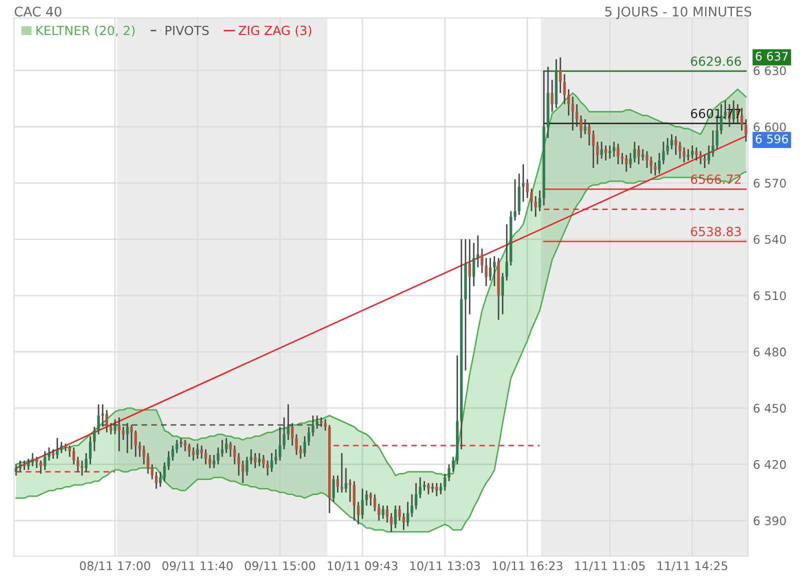 This screenshot has height=580, width=800. What do you see at coordinates (770, 521) in the screenshot?
I see `y-tick-label: 6 390` at bounding box center [770, 521].